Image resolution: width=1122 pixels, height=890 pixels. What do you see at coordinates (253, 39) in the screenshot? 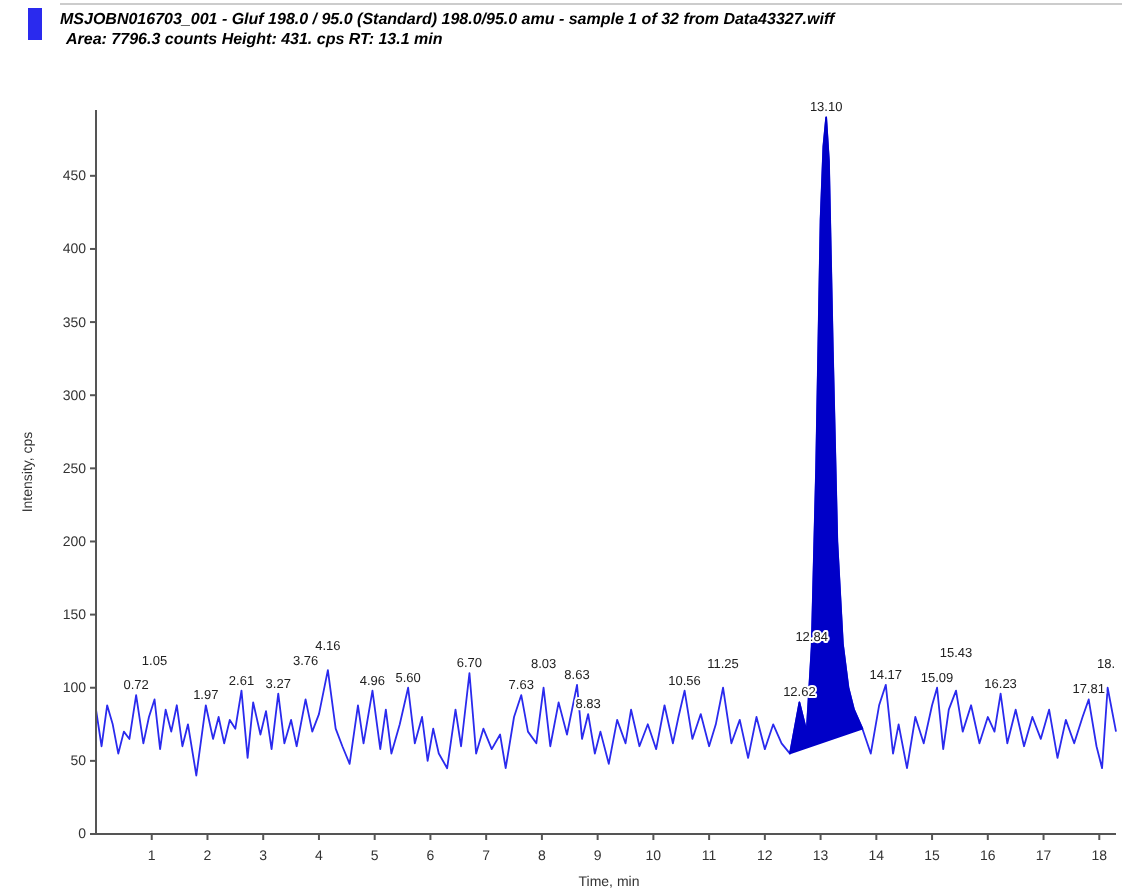
I see `chart-subtitle: Area: 7796.3 counts Height: 431. cps RT: 13.1 min` at bounding box center [253, 39].